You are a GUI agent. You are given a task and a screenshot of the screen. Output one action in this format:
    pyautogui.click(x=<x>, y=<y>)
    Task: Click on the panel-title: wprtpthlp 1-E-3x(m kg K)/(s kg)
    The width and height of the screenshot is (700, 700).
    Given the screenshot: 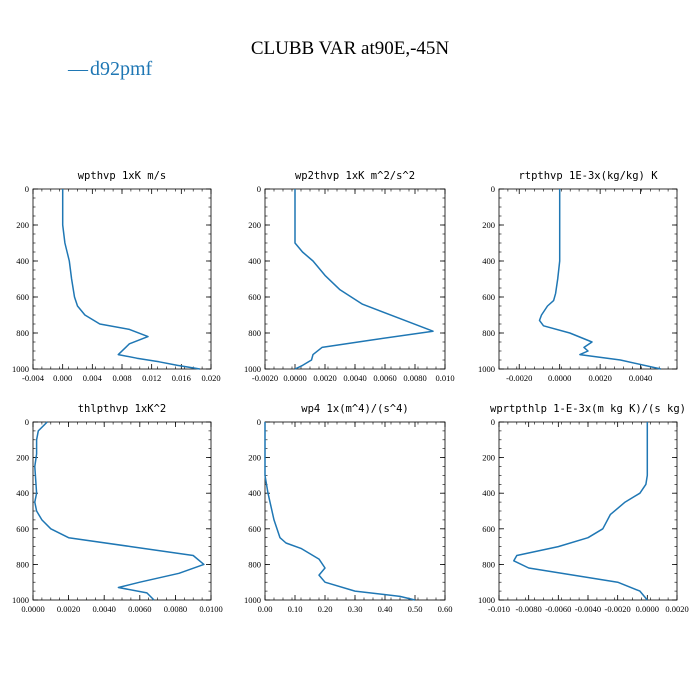 What is the action you would take?
    pyautogui.click(x=588, y=409)
    